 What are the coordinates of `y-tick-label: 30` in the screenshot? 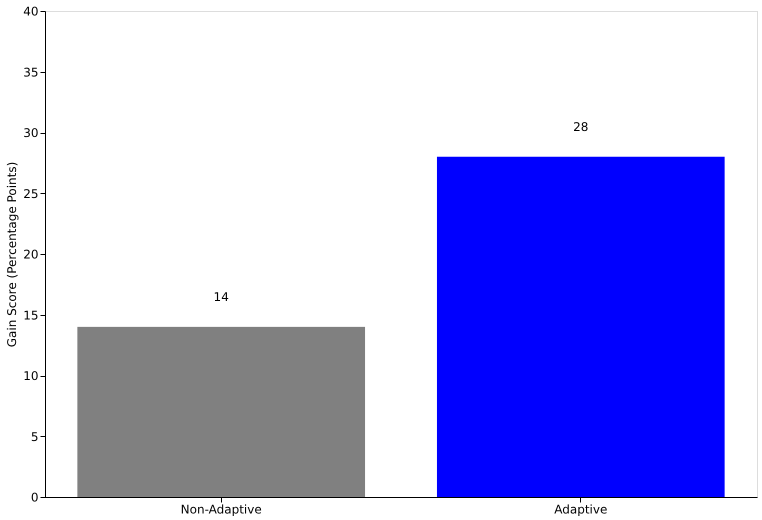 It's located at (30, 133).